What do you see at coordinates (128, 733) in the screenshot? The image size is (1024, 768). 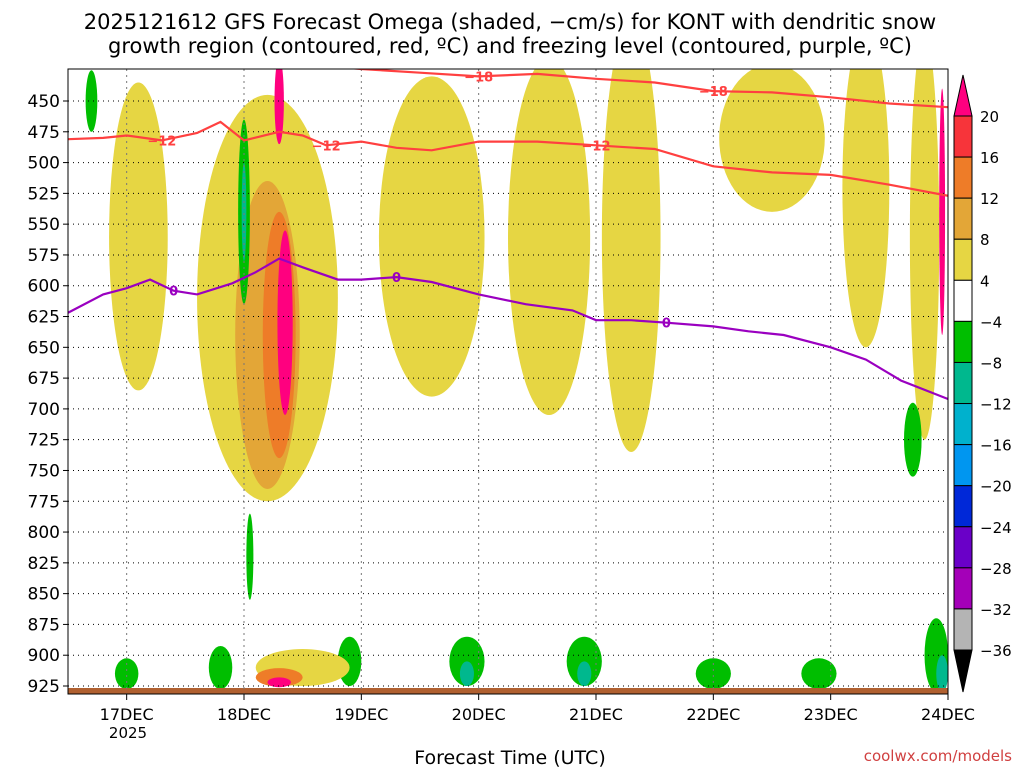 I see `x-axis-year: 2025` at bounding box center [128, 733].